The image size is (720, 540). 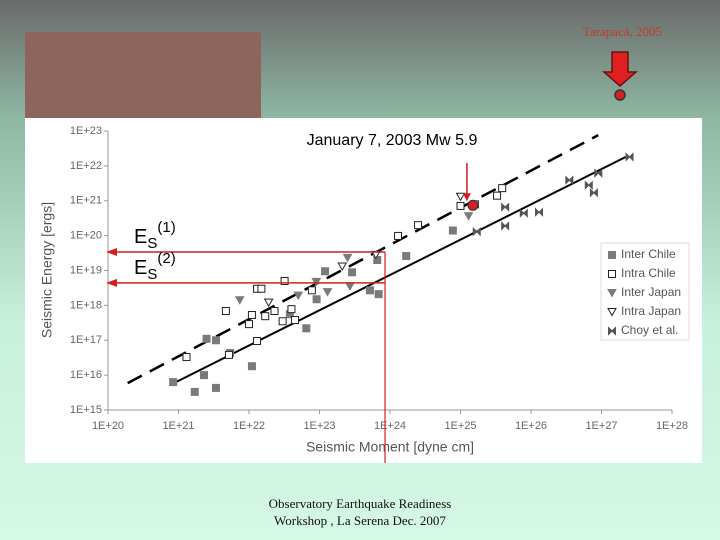 I want to click on caption-dot, so click(x=620, y=95).